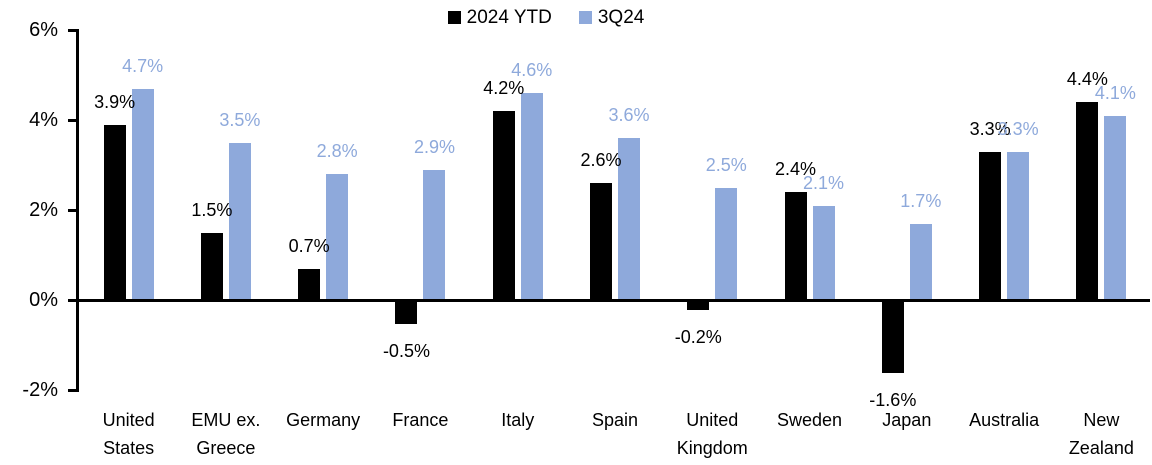 The width and height of the screenshot is (1152, 465). Describe the element at coordinates (810, 420) in the screenshot. I see `x-axis-label: Sweden` at that location.